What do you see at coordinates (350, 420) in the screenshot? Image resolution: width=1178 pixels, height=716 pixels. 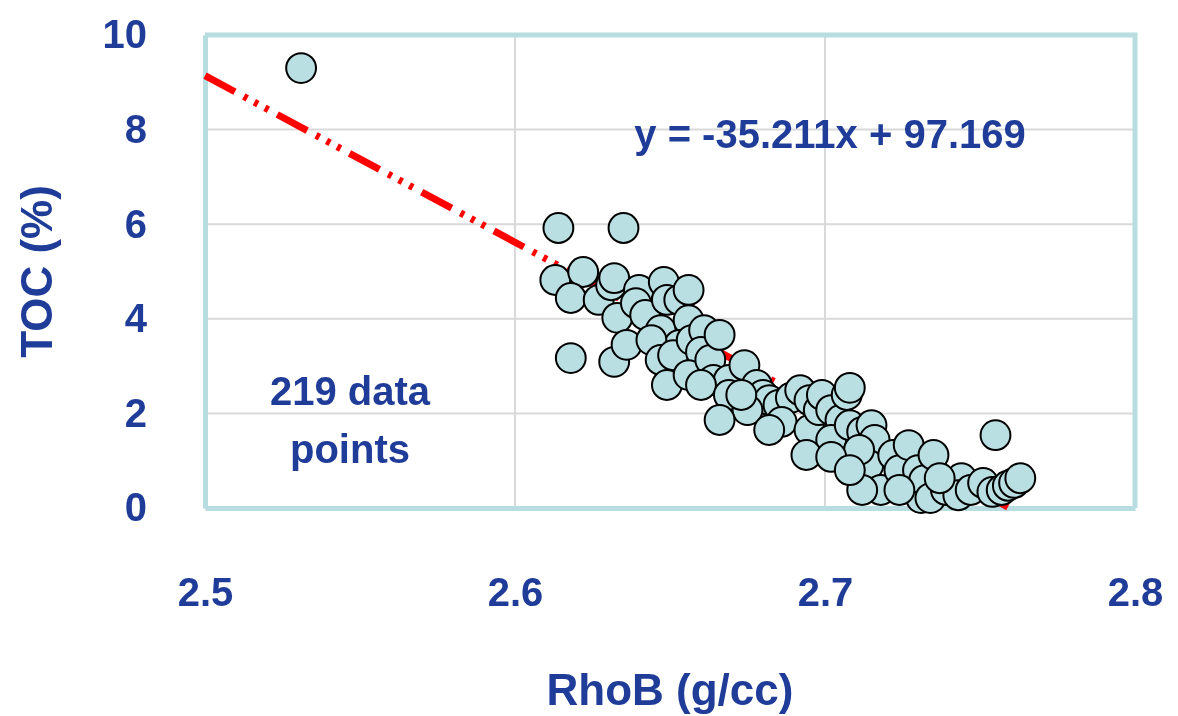 I see `annotation: 219 data points` at bounding box center [350, 420].